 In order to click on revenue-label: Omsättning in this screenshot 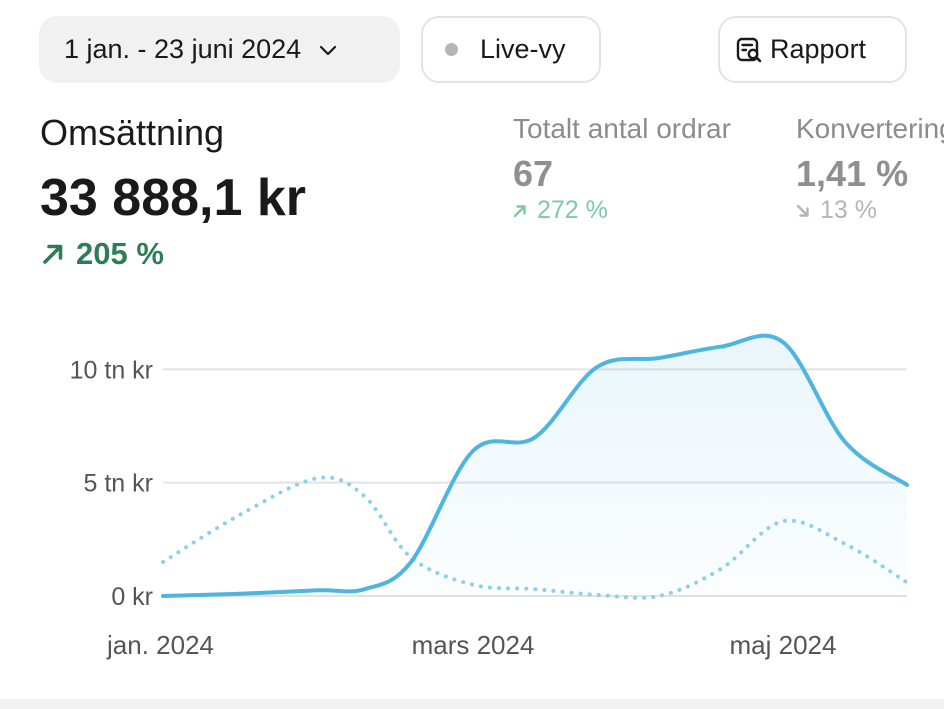, I will do `click(132, 132)`.